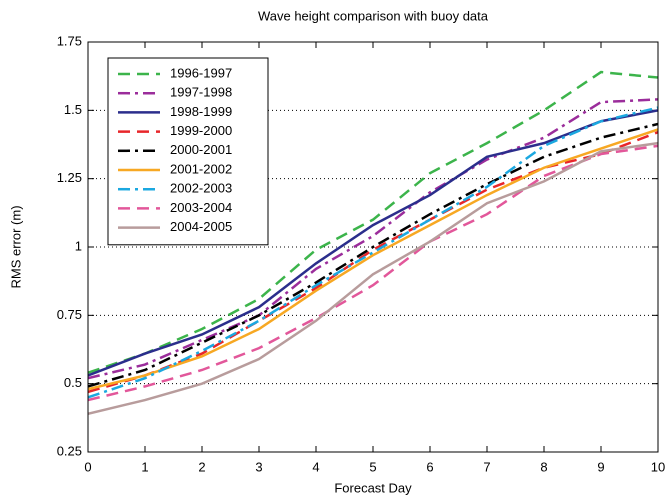 Image resolution: width=672 pixels, height=497 pixels. Describe the element at coordinates (87, 466) in the screenshot. I see `x-tick-label: 0` at that location.